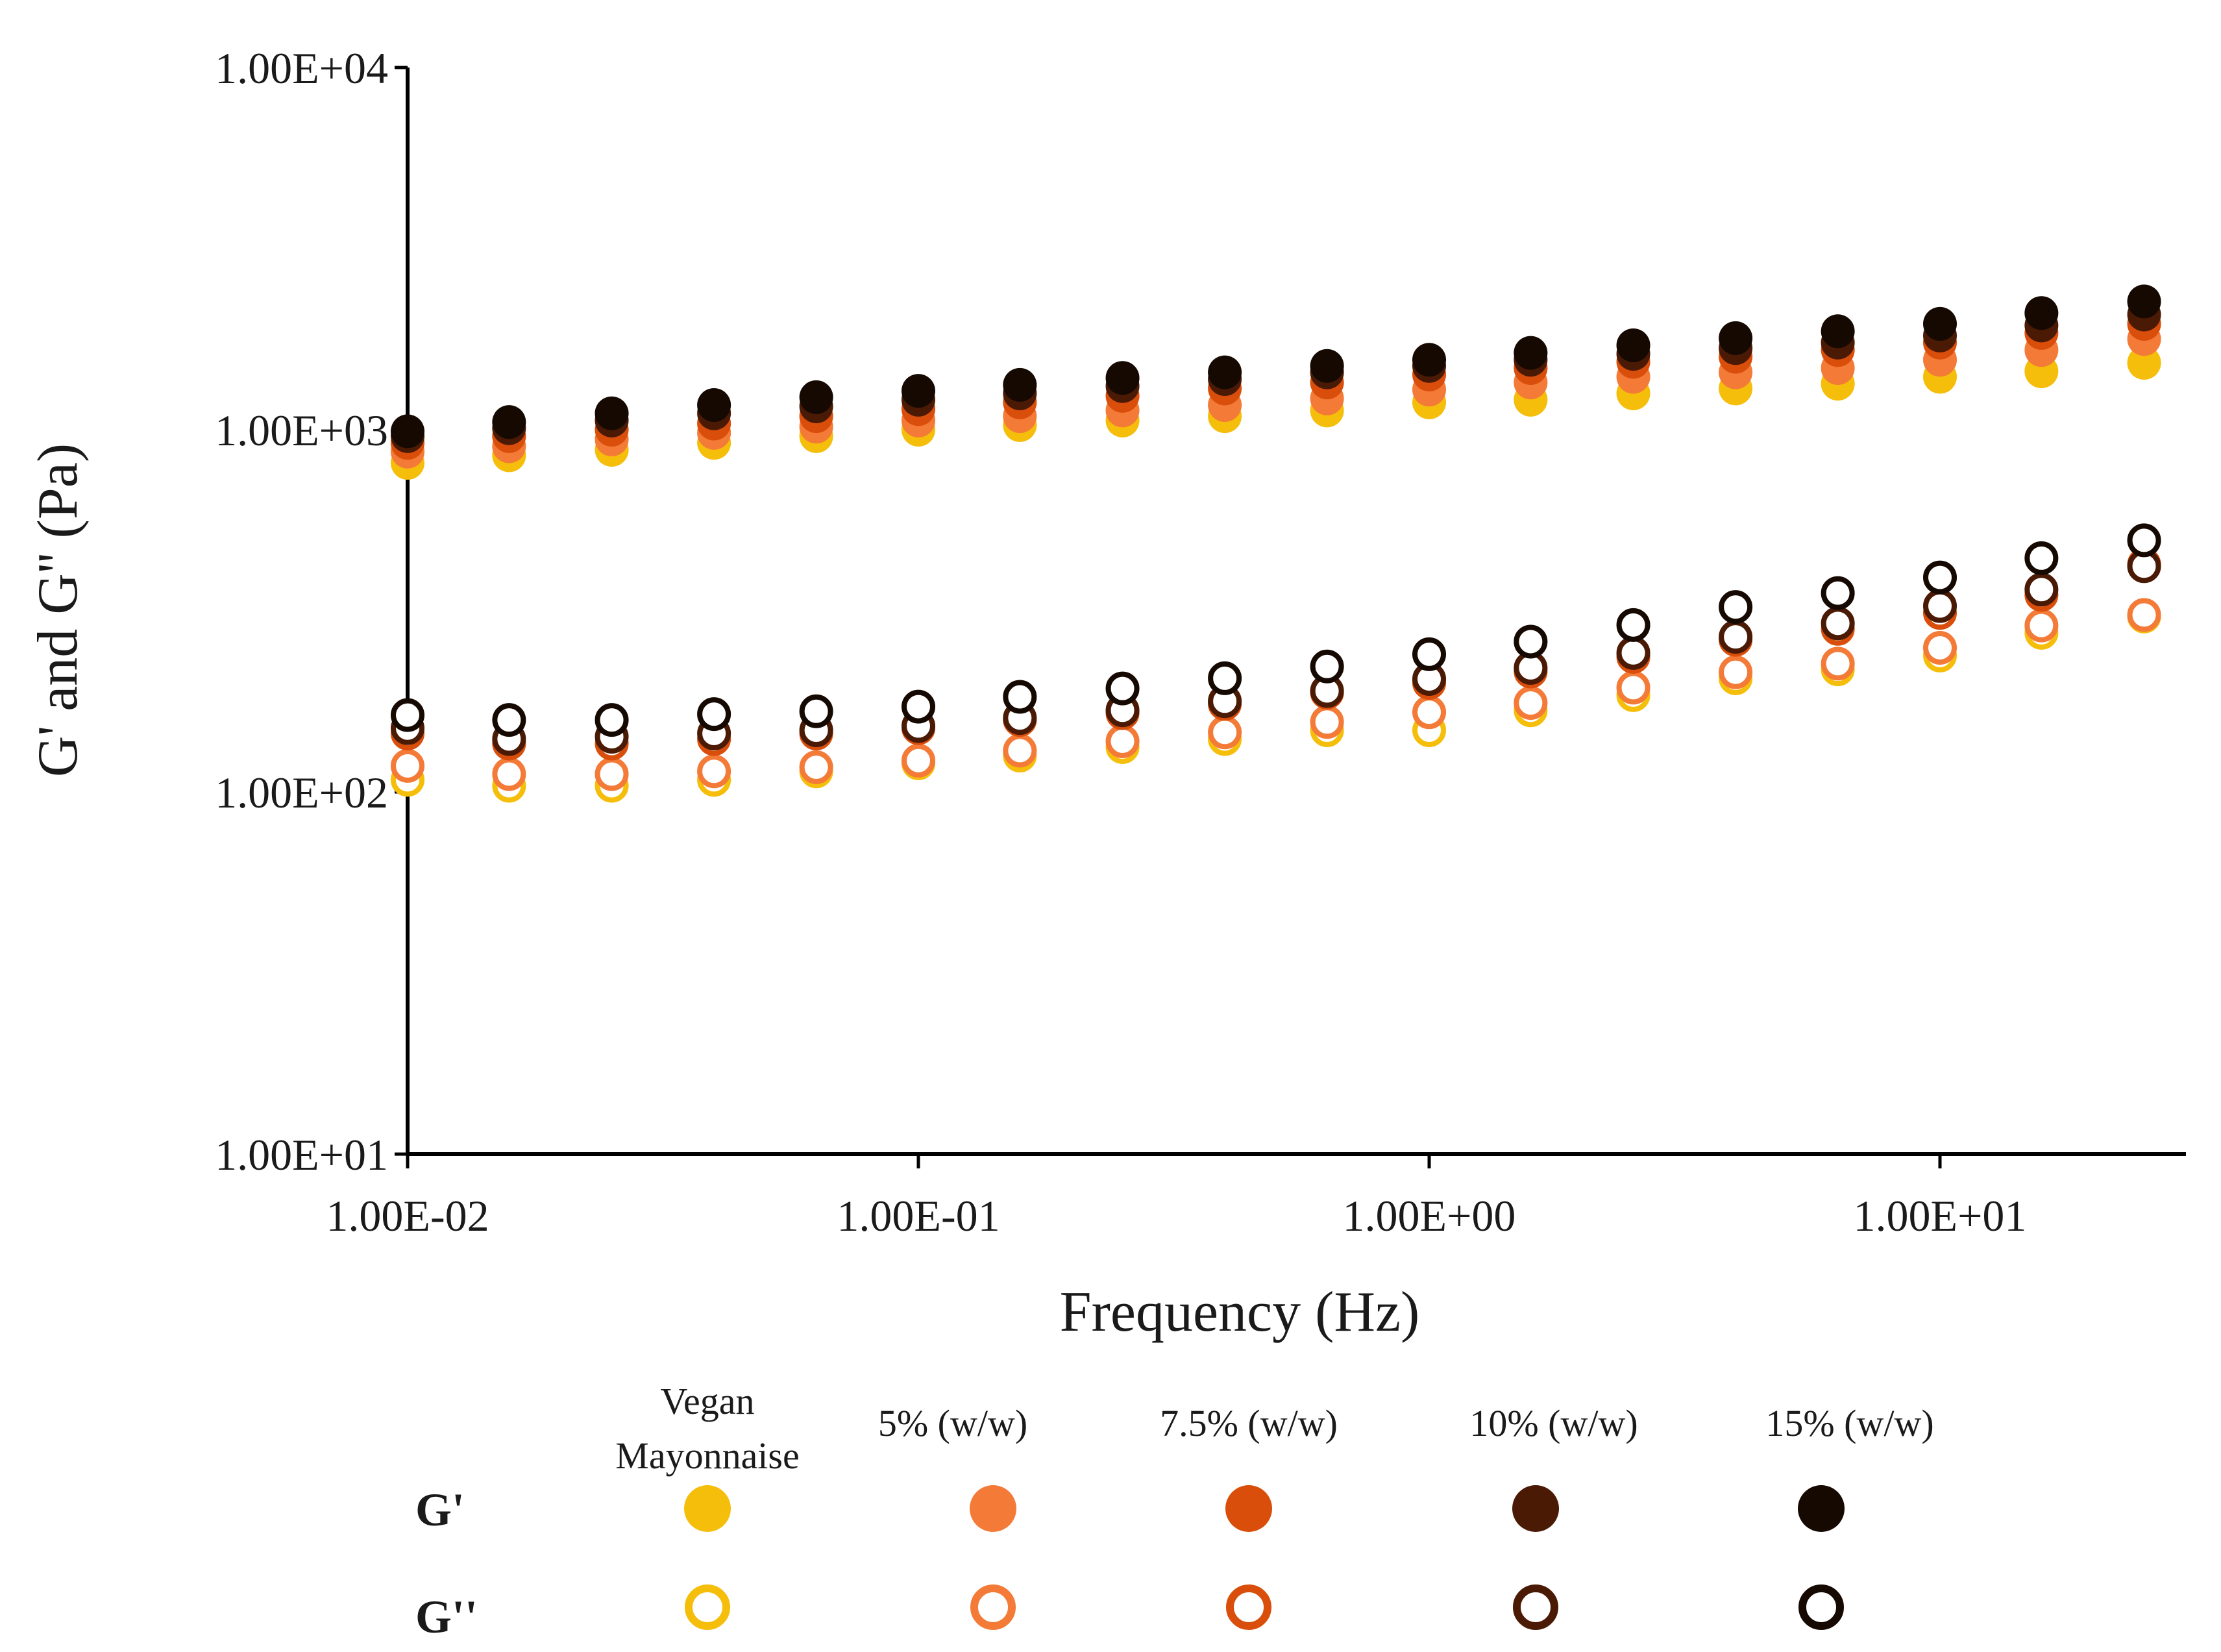 Image resolution: width=2221 pixels, height=1652 pixels. What do you see at coordinates (953, 1423) in the screenshot?
I see `legend-header-5: 5% (w/w)` at bounding box center [953, 1423].